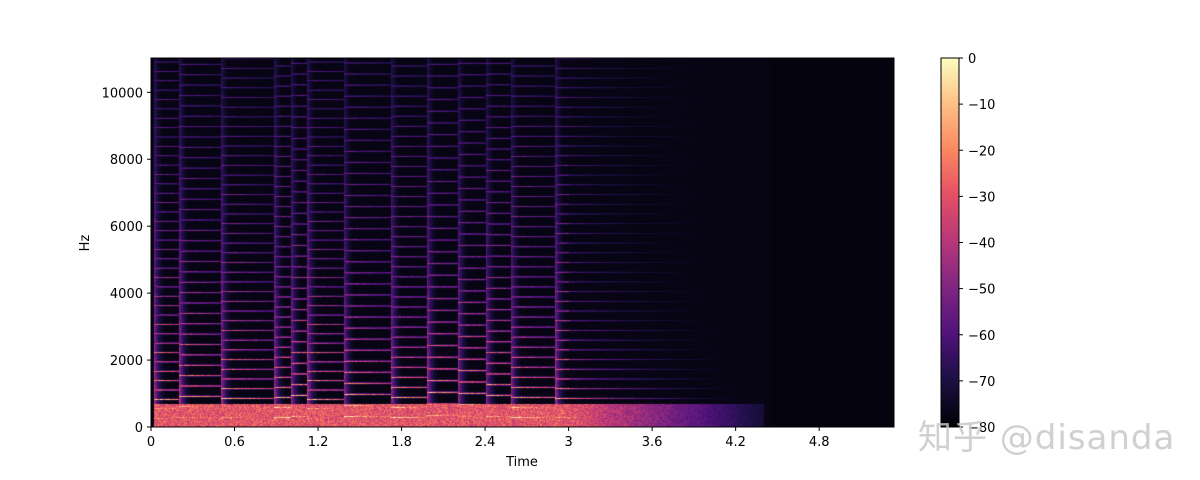 The image size is (1200, 480). I want to click on colorbar-tick-label: −20, so click(981, 151).